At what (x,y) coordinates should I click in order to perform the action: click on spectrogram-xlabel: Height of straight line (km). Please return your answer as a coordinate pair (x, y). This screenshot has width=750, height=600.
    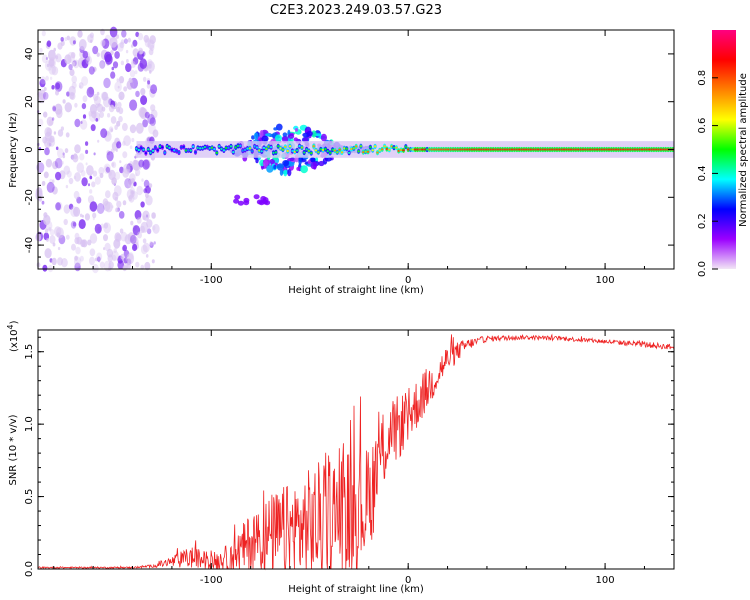
    Looking at the image, I should click on (356, 290).